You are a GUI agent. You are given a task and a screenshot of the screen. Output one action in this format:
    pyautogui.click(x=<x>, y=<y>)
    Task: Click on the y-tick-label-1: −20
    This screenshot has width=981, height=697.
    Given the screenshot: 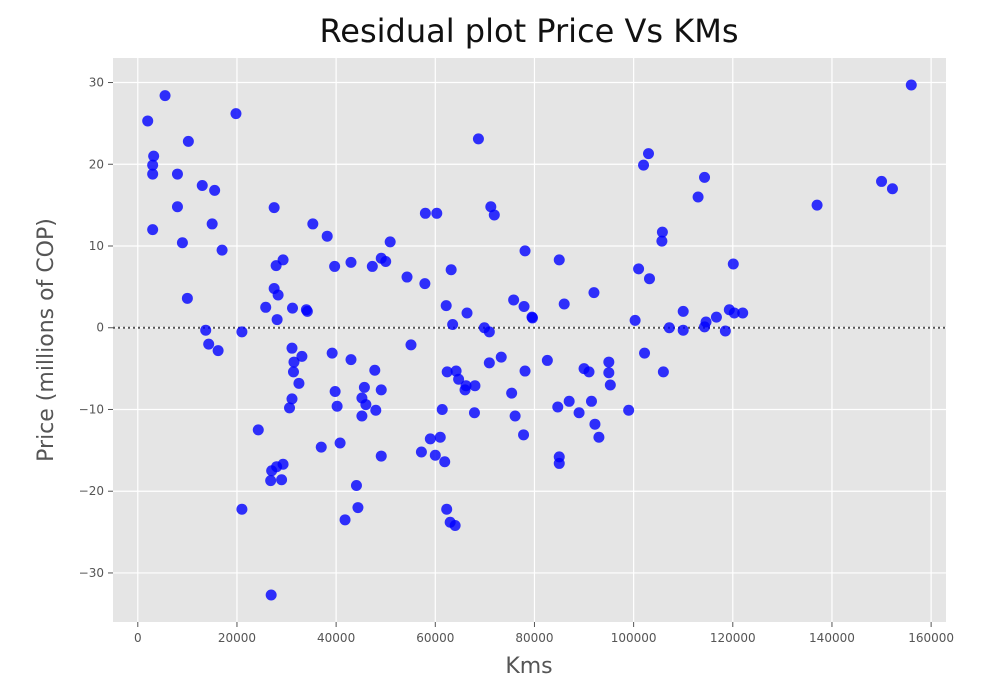 What is the action you would take?
    pyautogui.click(x=91, y=491)
    